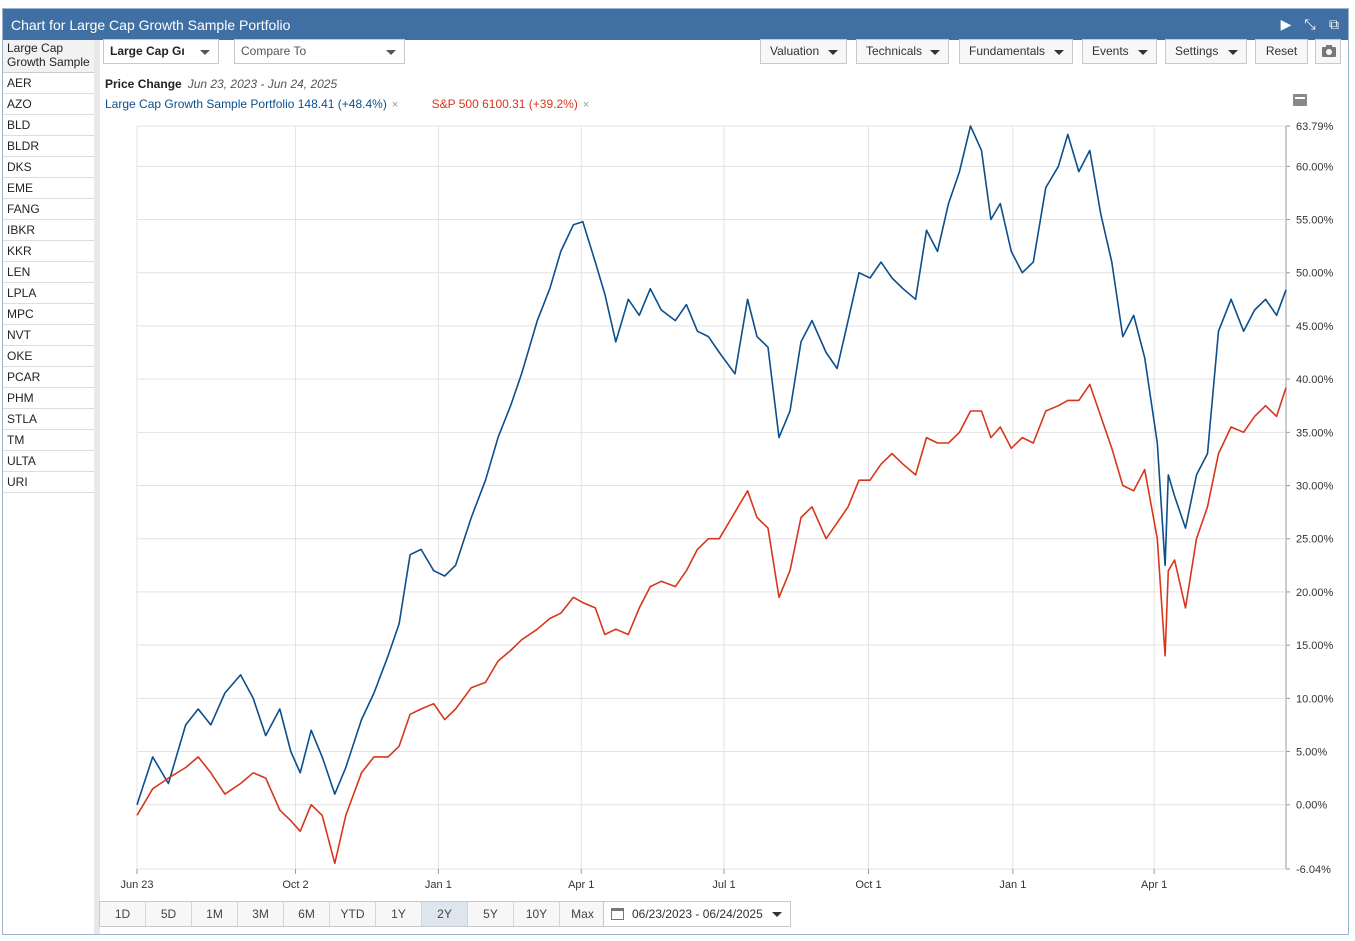  I want to click on camera-icon, so click(1329, 51).